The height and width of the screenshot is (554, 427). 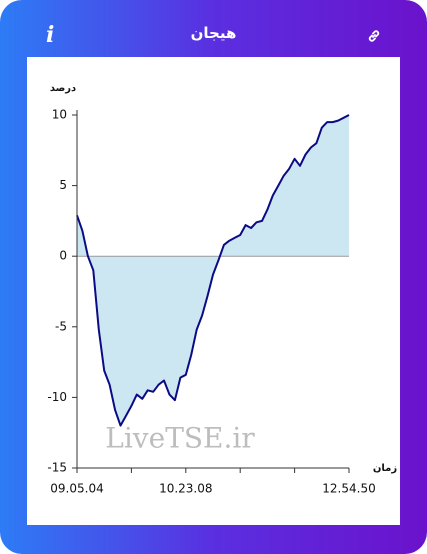 I want to click on y-tick-label: -5, so click(x=61, y=326).